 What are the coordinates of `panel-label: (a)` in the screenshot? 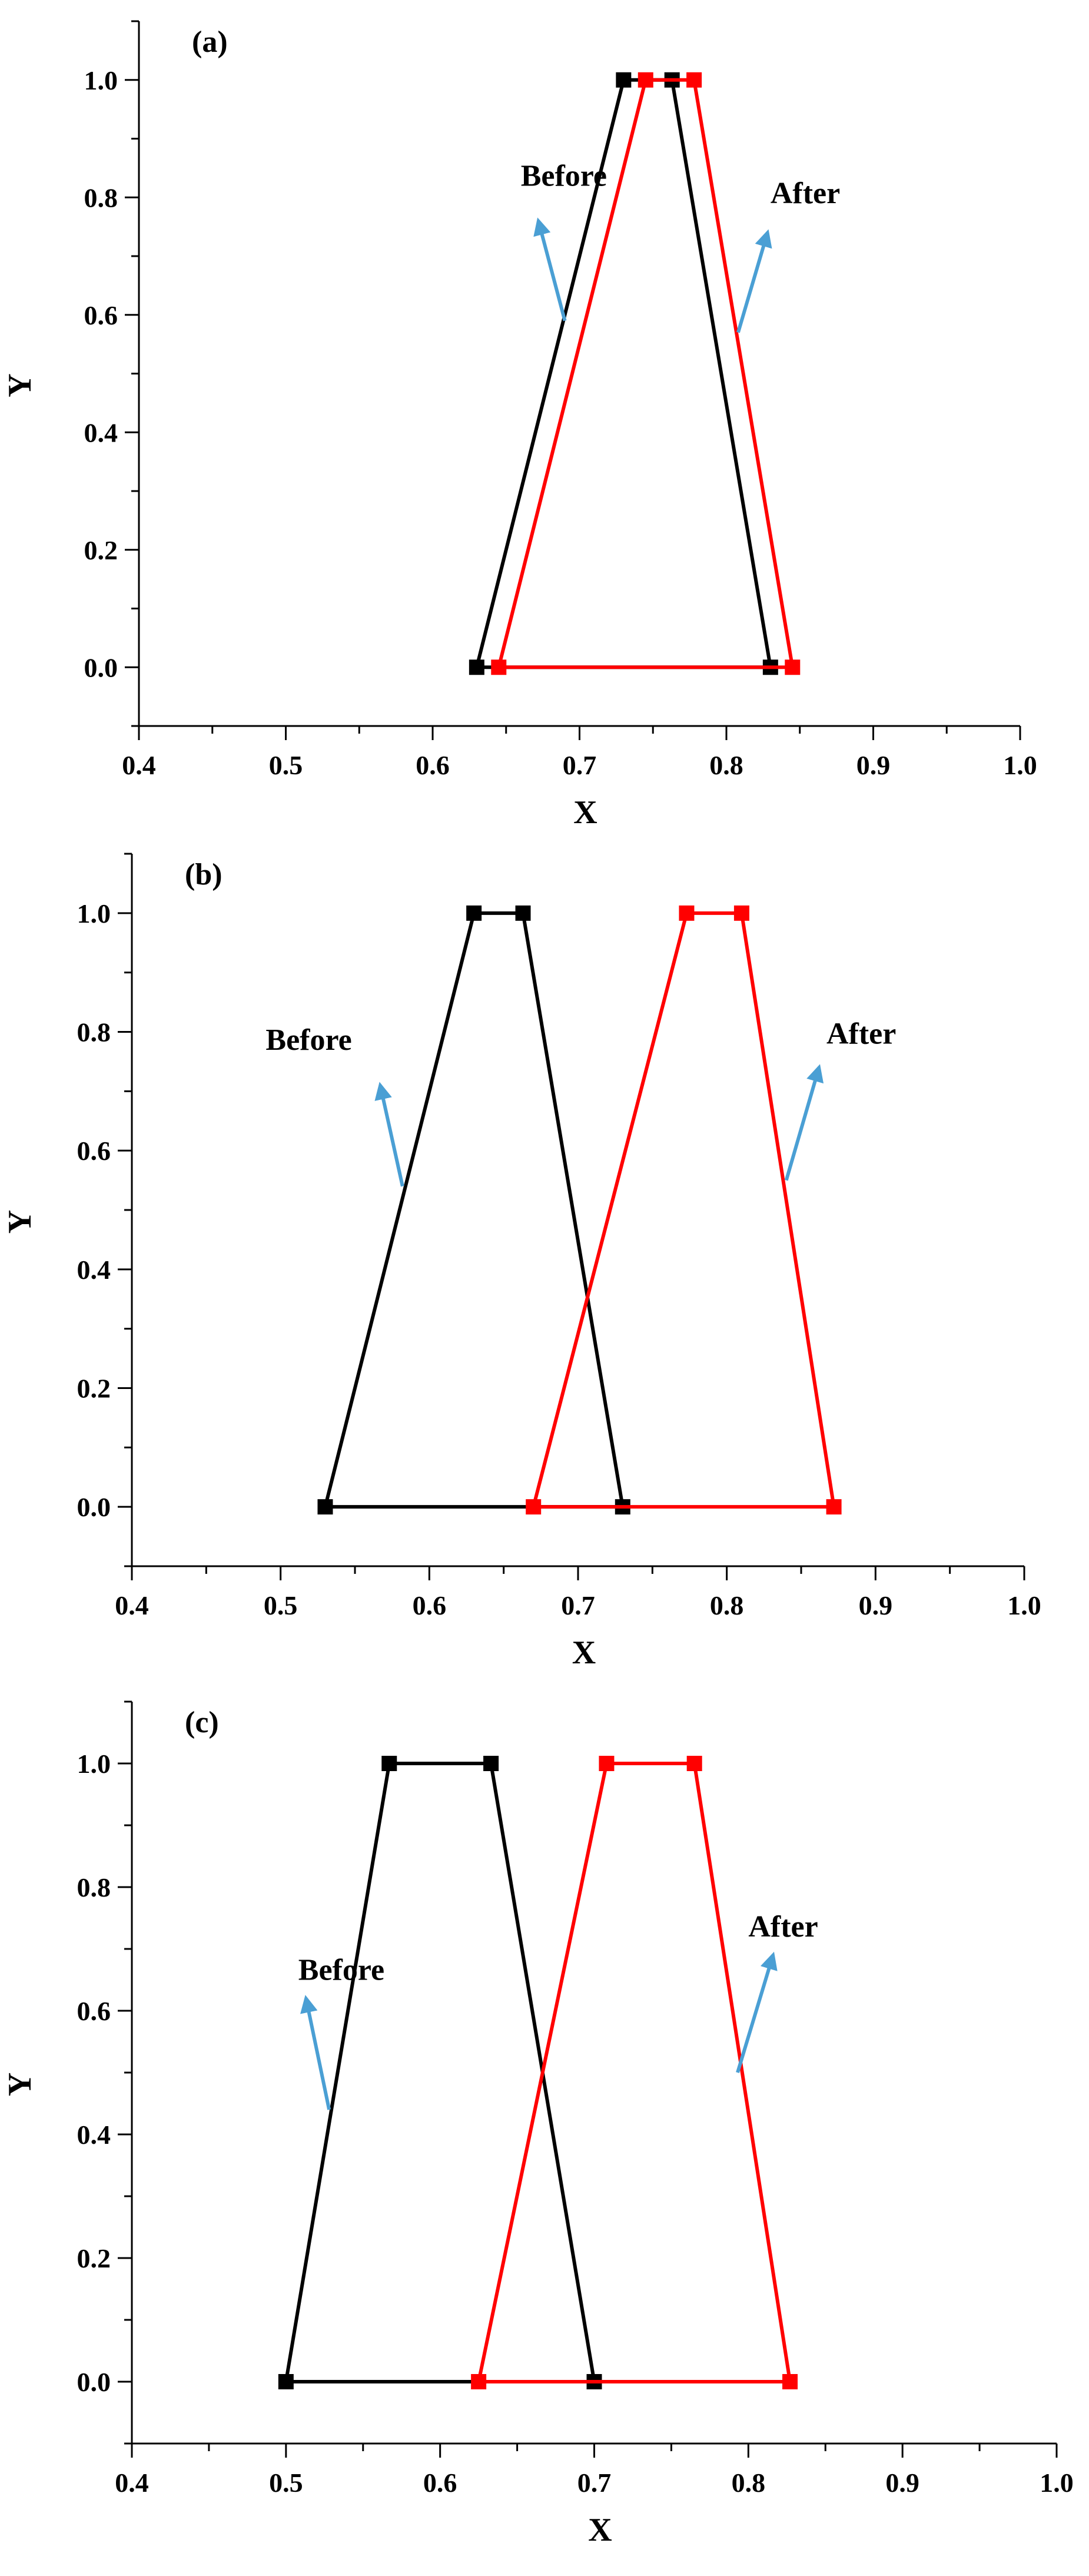 It's located at (210, 42).